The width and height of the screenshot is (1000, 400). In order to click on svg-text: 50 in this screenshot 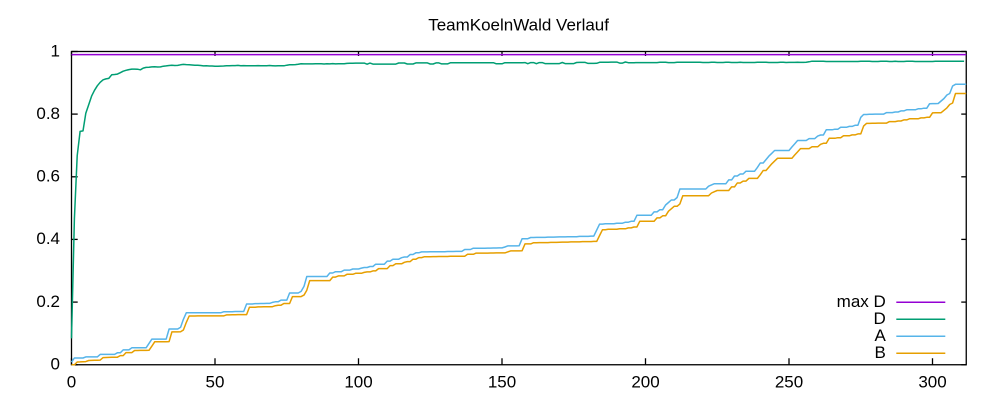, I will do `click(215, 381)`.